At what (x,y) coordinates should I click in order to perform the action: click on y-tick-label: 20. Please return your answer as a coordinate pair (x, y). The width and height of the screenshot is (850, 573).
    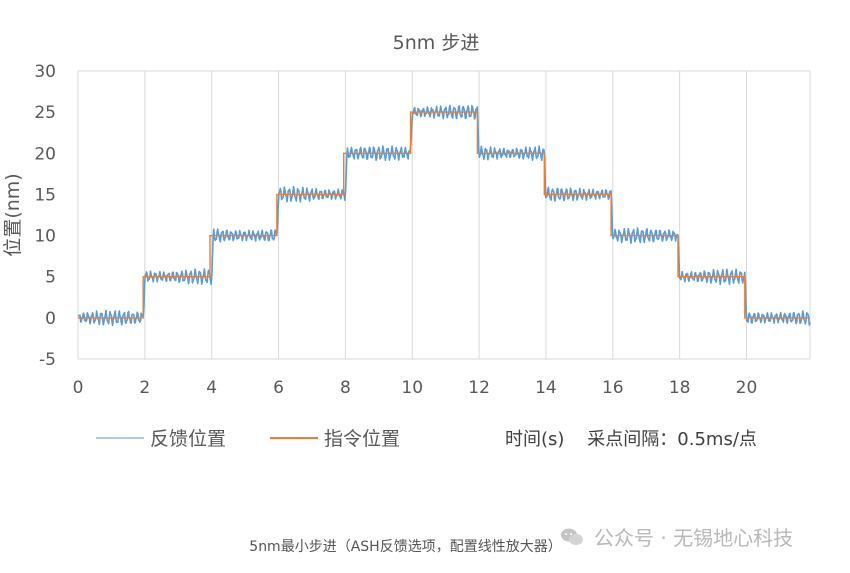
    Looking at the image, I should click on (45, 154).